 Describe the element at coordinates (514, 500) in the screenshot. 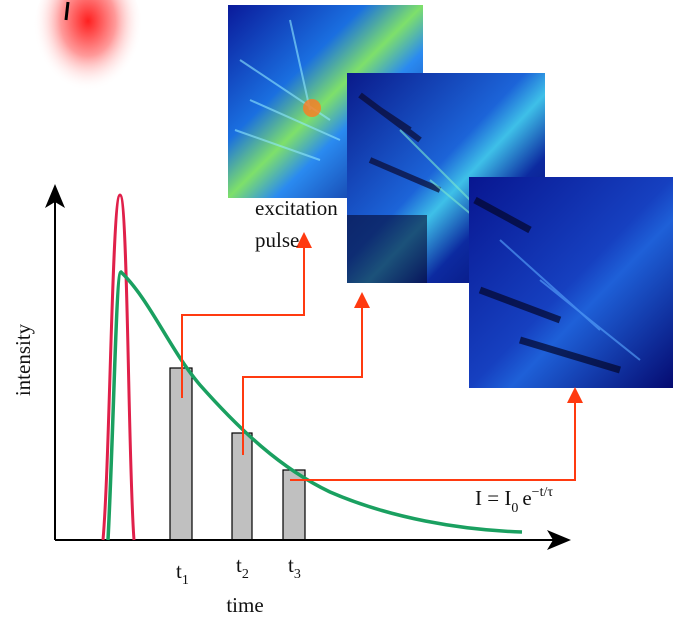

I see `formula: I = I0 e−t/τ` at that location.